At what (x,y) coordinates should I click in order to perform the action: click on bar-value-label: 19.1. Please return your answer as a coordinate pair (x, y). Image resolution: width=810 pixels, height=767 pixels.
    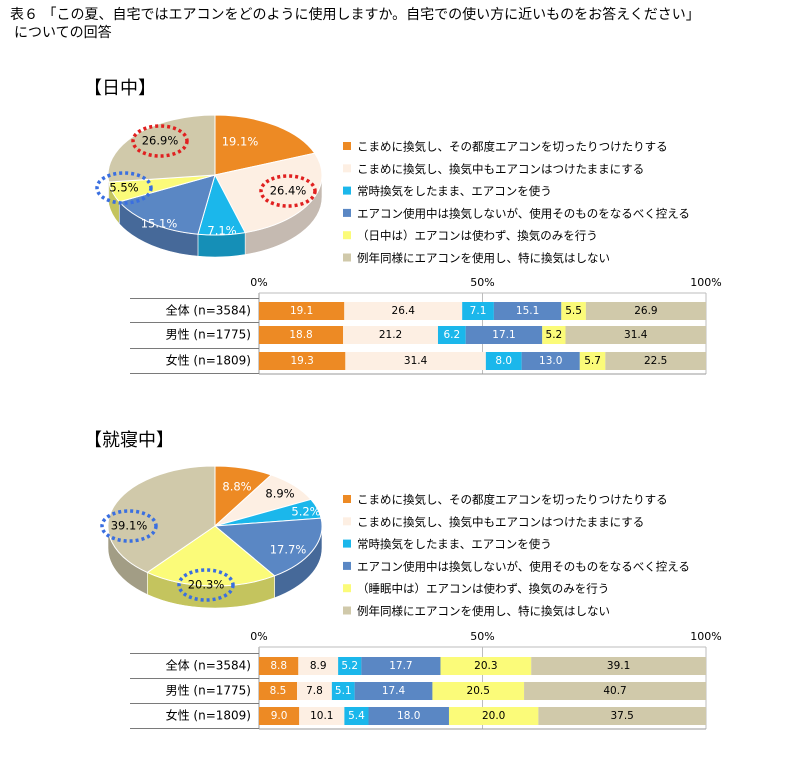
    Looking at the image, I should click on (301, 311).